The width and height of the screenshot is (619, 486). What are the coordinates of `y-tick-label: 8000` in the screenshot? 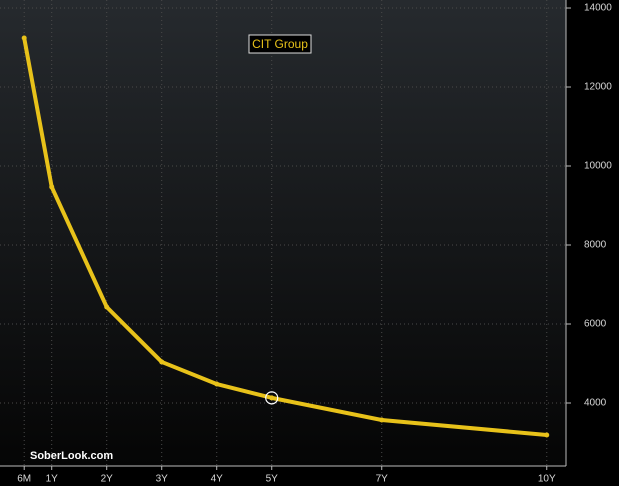 It's located at (595, 245).